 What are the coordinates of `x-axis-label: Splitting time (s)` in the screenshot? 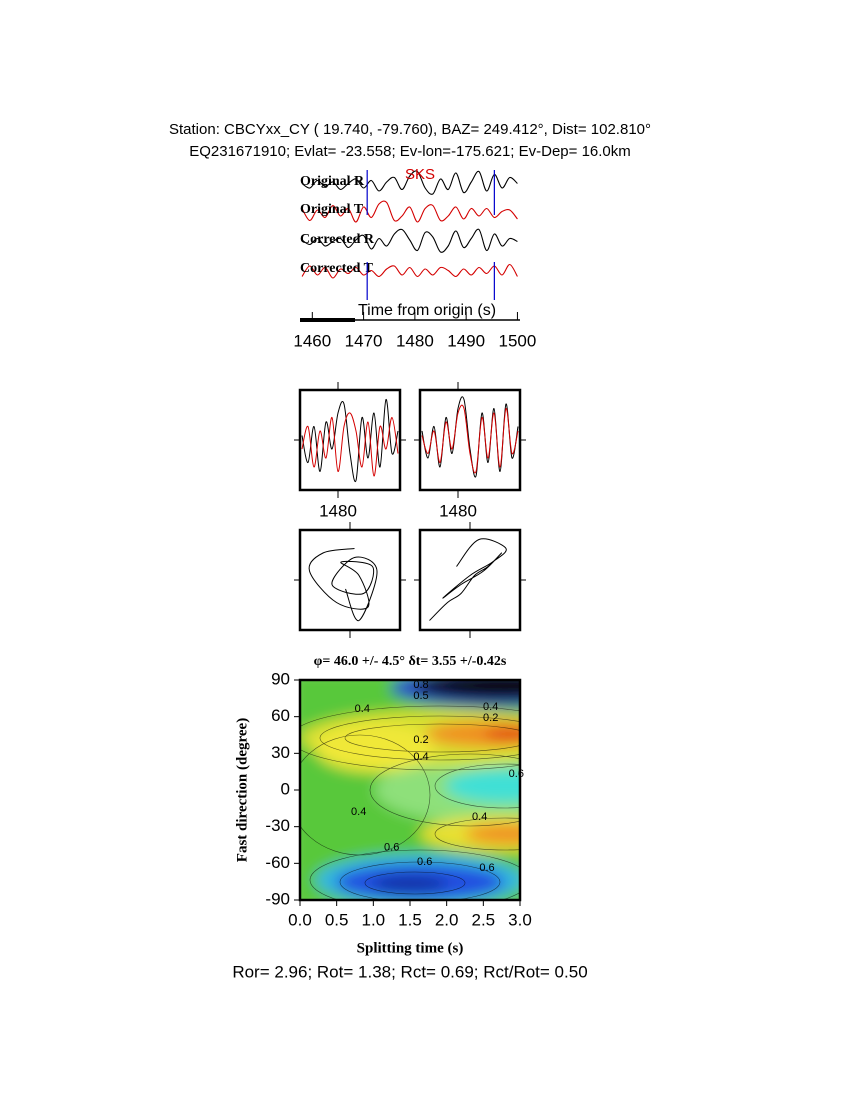 It's located at (410, 948).